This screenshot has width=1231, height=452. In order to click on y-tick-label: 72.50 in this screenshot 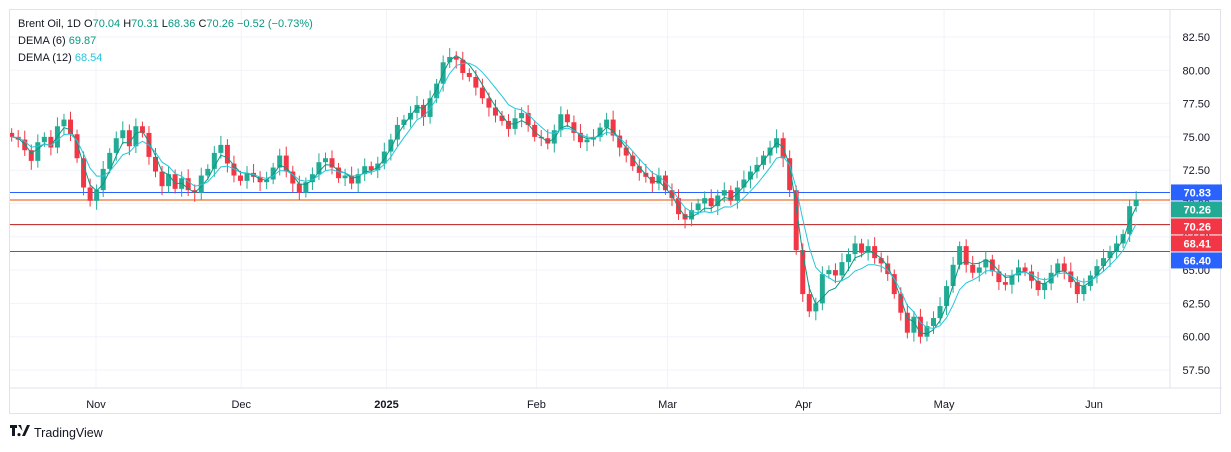, I will do `click(1196, 171)`.